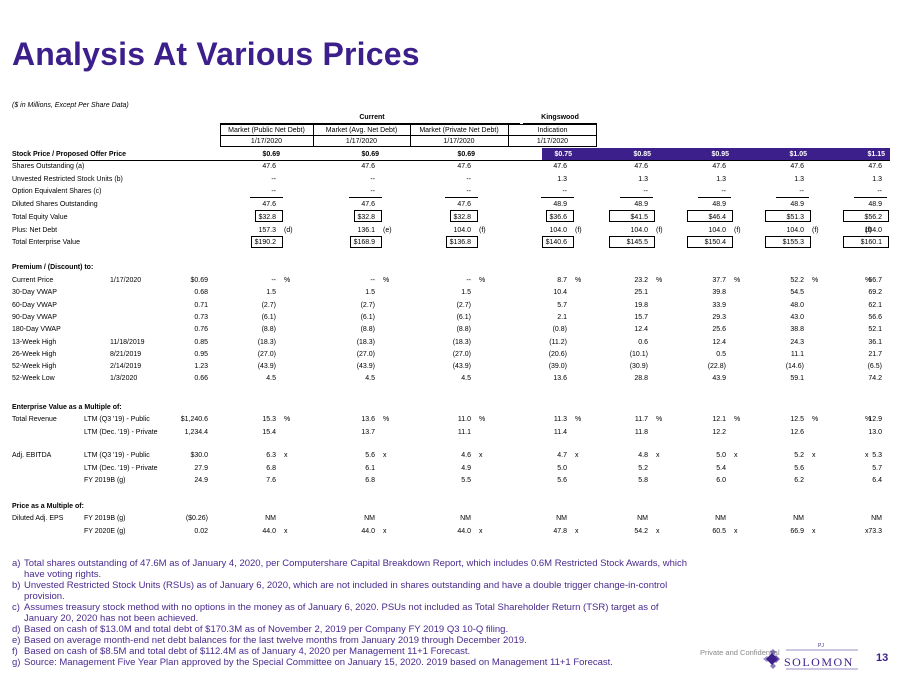 This screenshot has width=900, height=675. Describe the element at coordinates (797, 330) in the screenshot. I see `table-cell: 38.8` at that location.